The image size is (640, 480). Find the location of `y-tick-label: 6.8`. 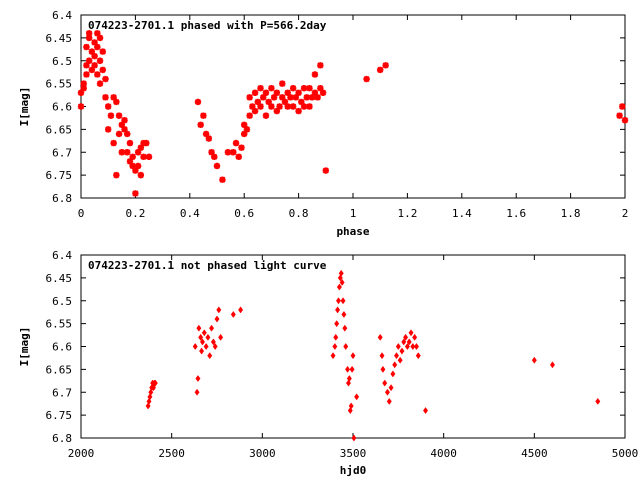

y-tick-label: 6.8 is located at coordinates (62, 438).